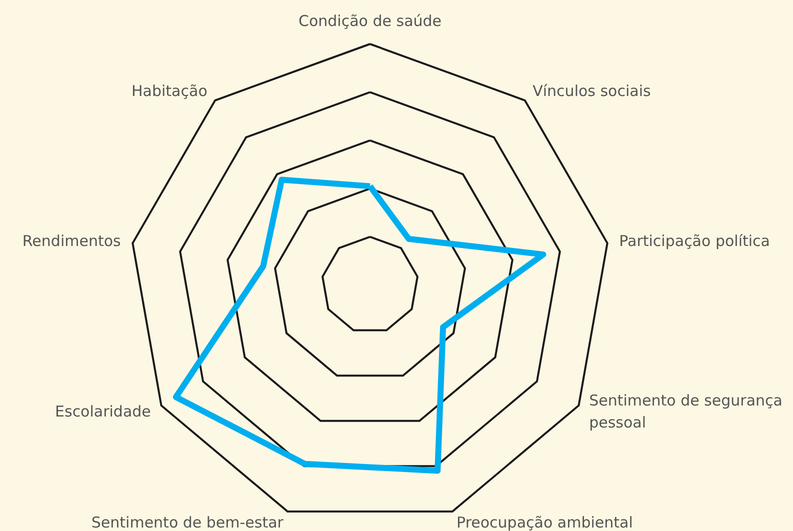 The height and width of the screenshot is (531, 793). What do you see at coordinates (187, 522) in the screenshot?
I see `spoke-label: Sentimento de bem-estar` at bounding box center [187, 522].